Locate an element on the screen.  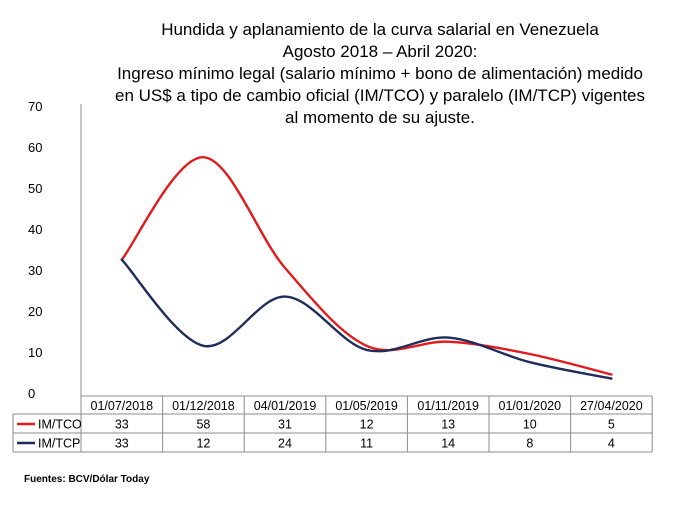
y-tick-label: 10 is located at coordinates (35, 352).